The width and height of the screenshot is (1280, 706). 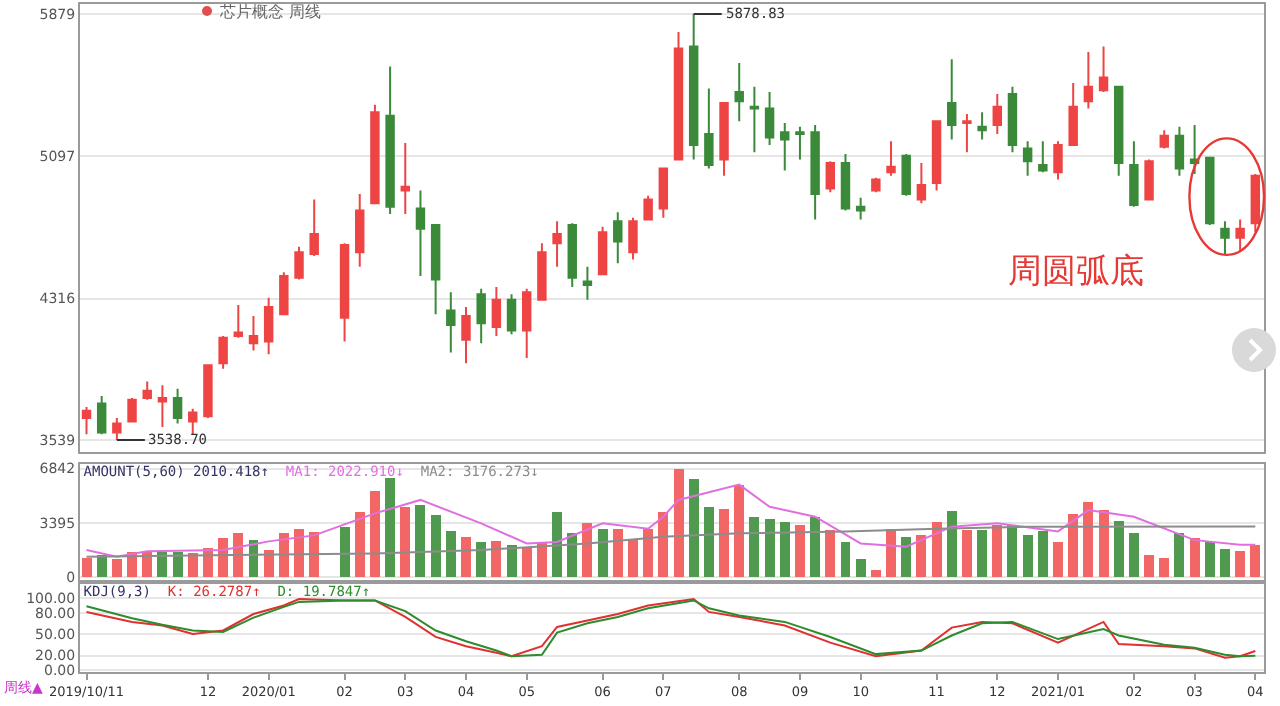 I want to click on chart-title: 芯片概念 周线, so click(x=269, y=12).